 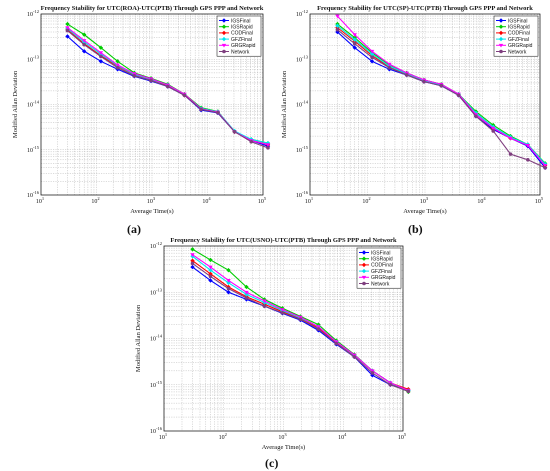 What do you see at coordinates (156, 291) in the screenshot?
I see `y-tick-label: 10-13` at bounding box center [156, 291].